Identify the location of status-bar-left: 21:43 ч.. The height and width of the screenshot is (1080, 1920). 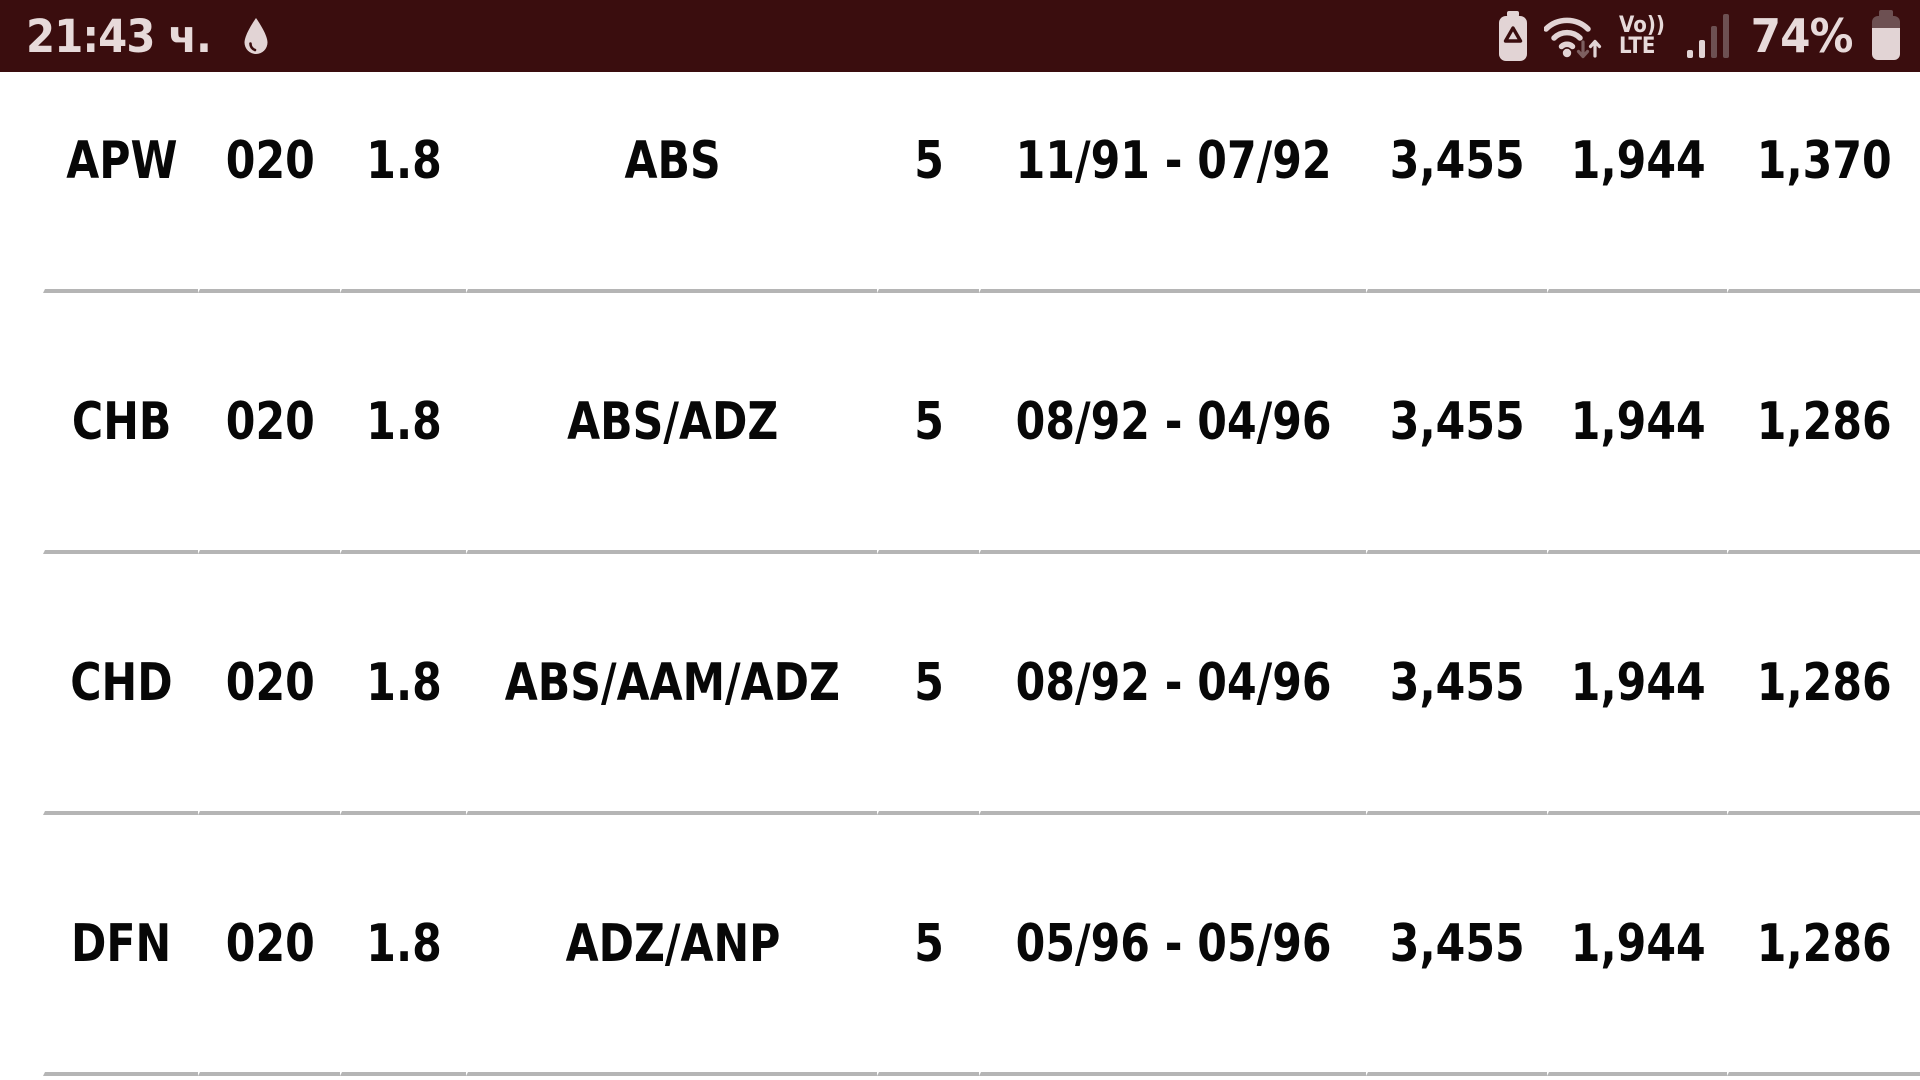
(148, 36).